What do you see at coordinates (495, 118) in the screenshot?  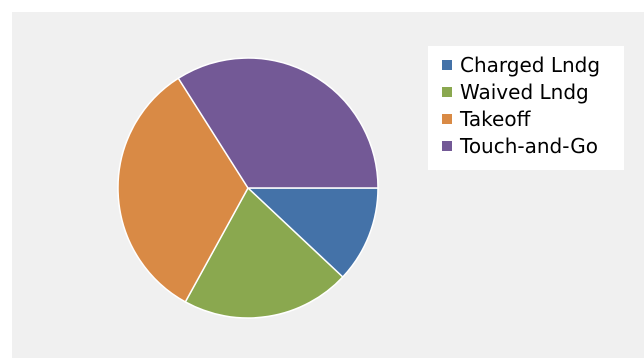 I see `legend-label-takeoff: Takeoff` at bounding box center [495, 118].